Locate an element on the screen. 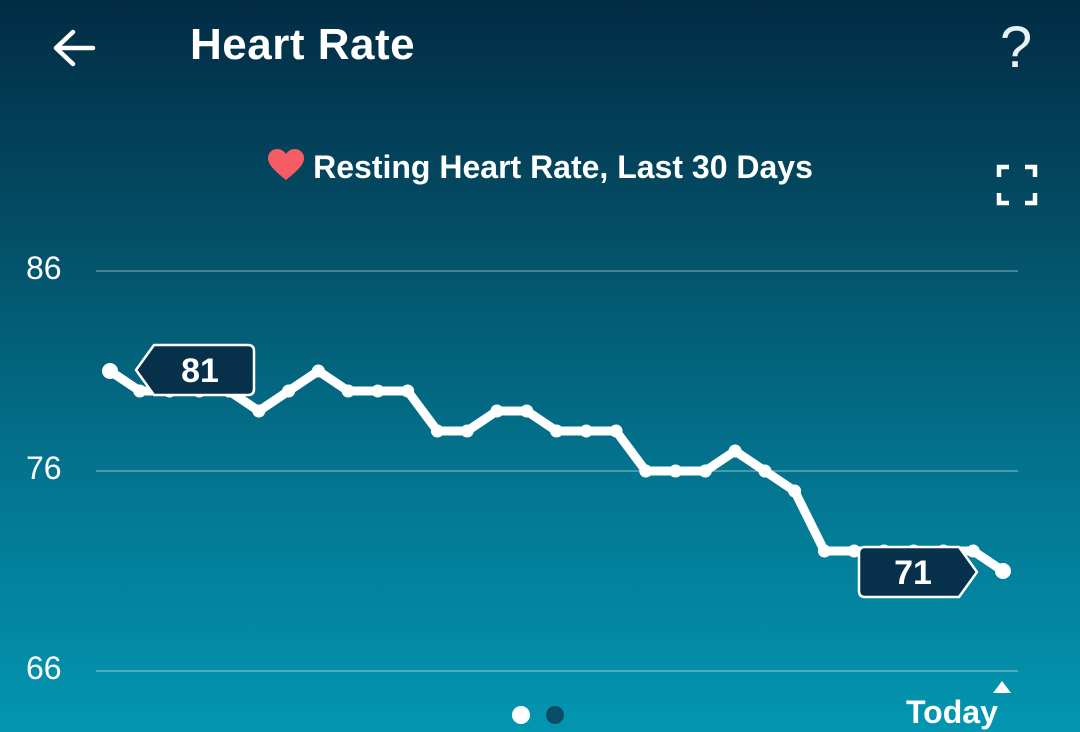 Image resolution: width=1080 pixels, height=732 pixels. value-callout: 71 is located at coordinates (918, 572).